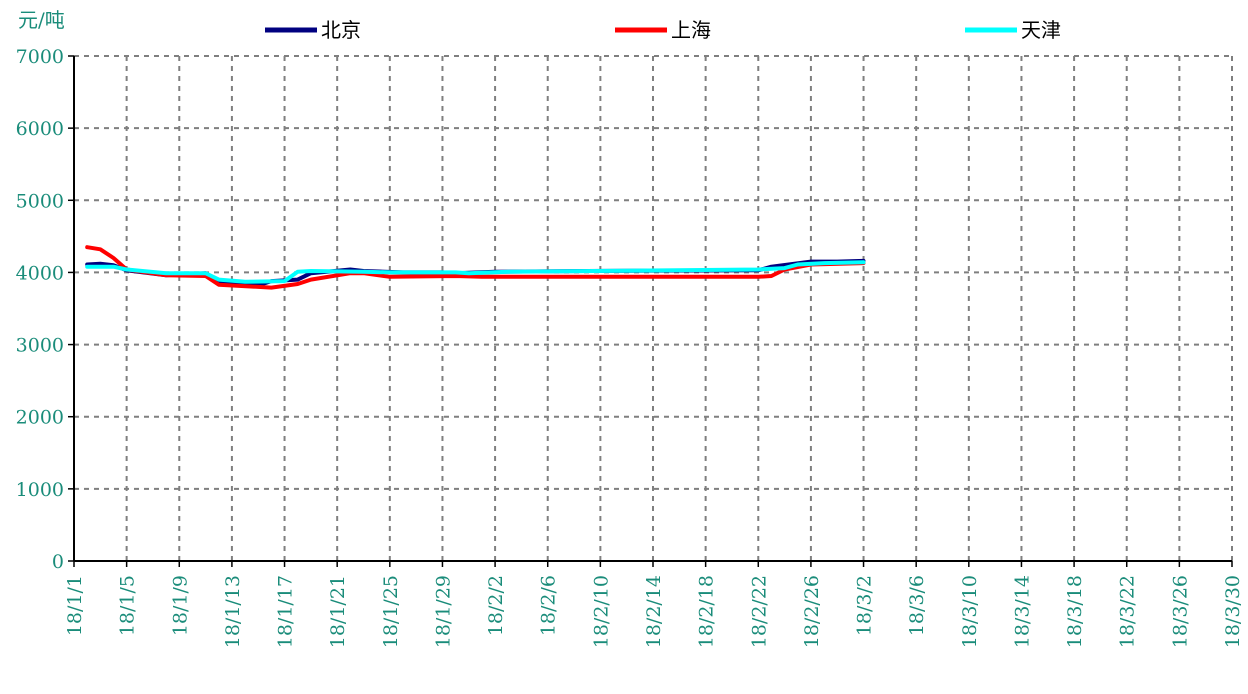  Describe the element at coordinates (58, 562) in the screenshot. I see `y-tick-label: 0` at that location.